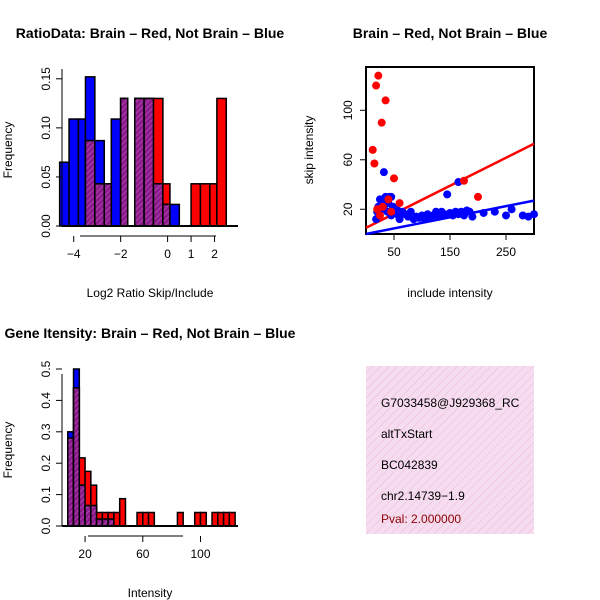  I want to click on ratio-x-label: Log2 Ratio Skip/Include, so click(150, 293).